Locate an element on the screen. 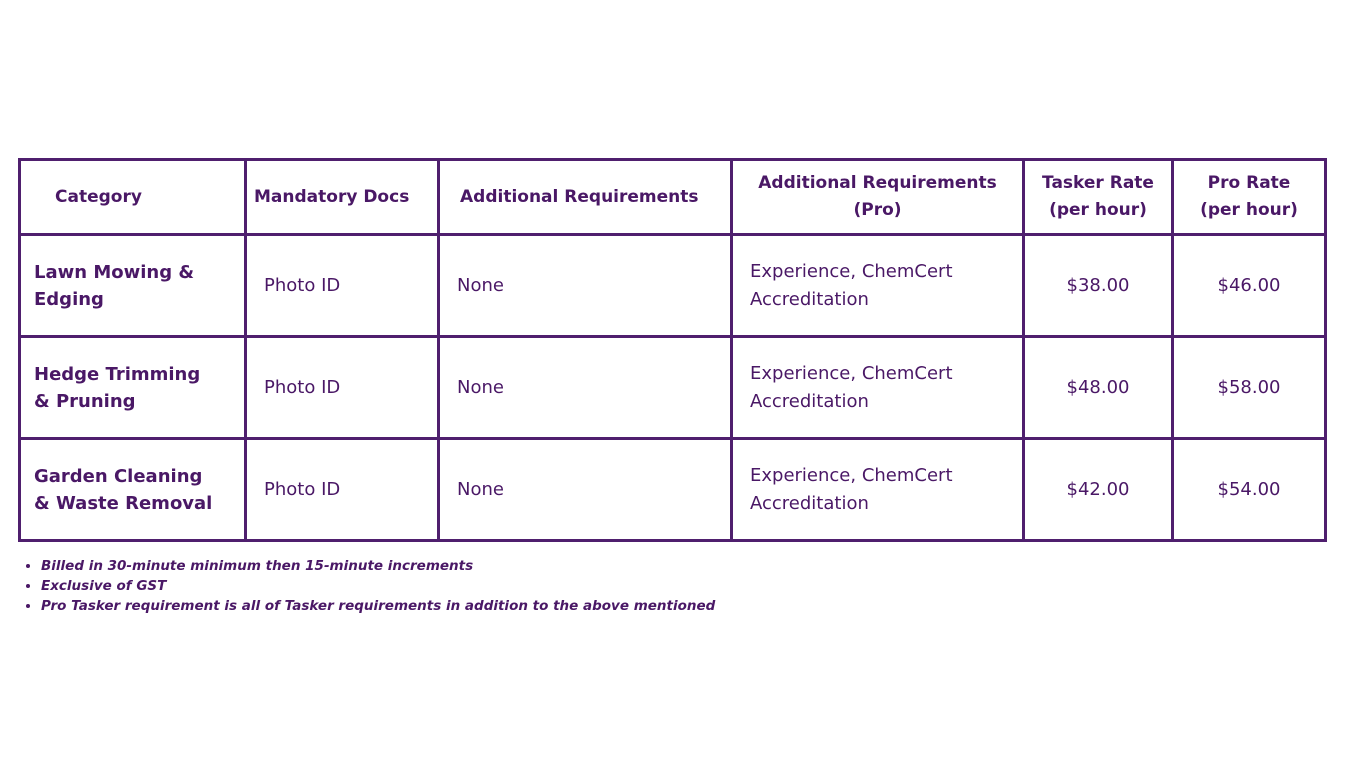 The height and width of the screenshot is (768, 1366). header-cell: Pro Rate (per hour) is located at coordinates (1249, 197).